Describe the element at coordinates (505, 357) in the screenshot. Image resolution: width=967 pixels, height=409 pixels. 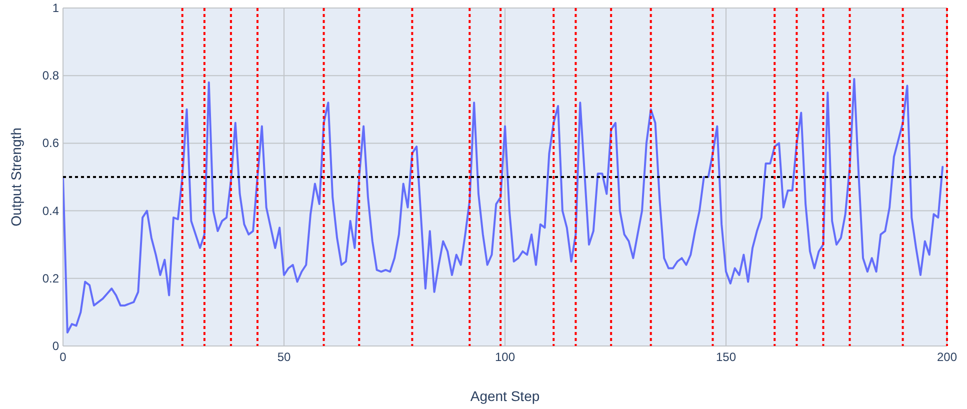
I see `x-tick-label: 100` at that location.